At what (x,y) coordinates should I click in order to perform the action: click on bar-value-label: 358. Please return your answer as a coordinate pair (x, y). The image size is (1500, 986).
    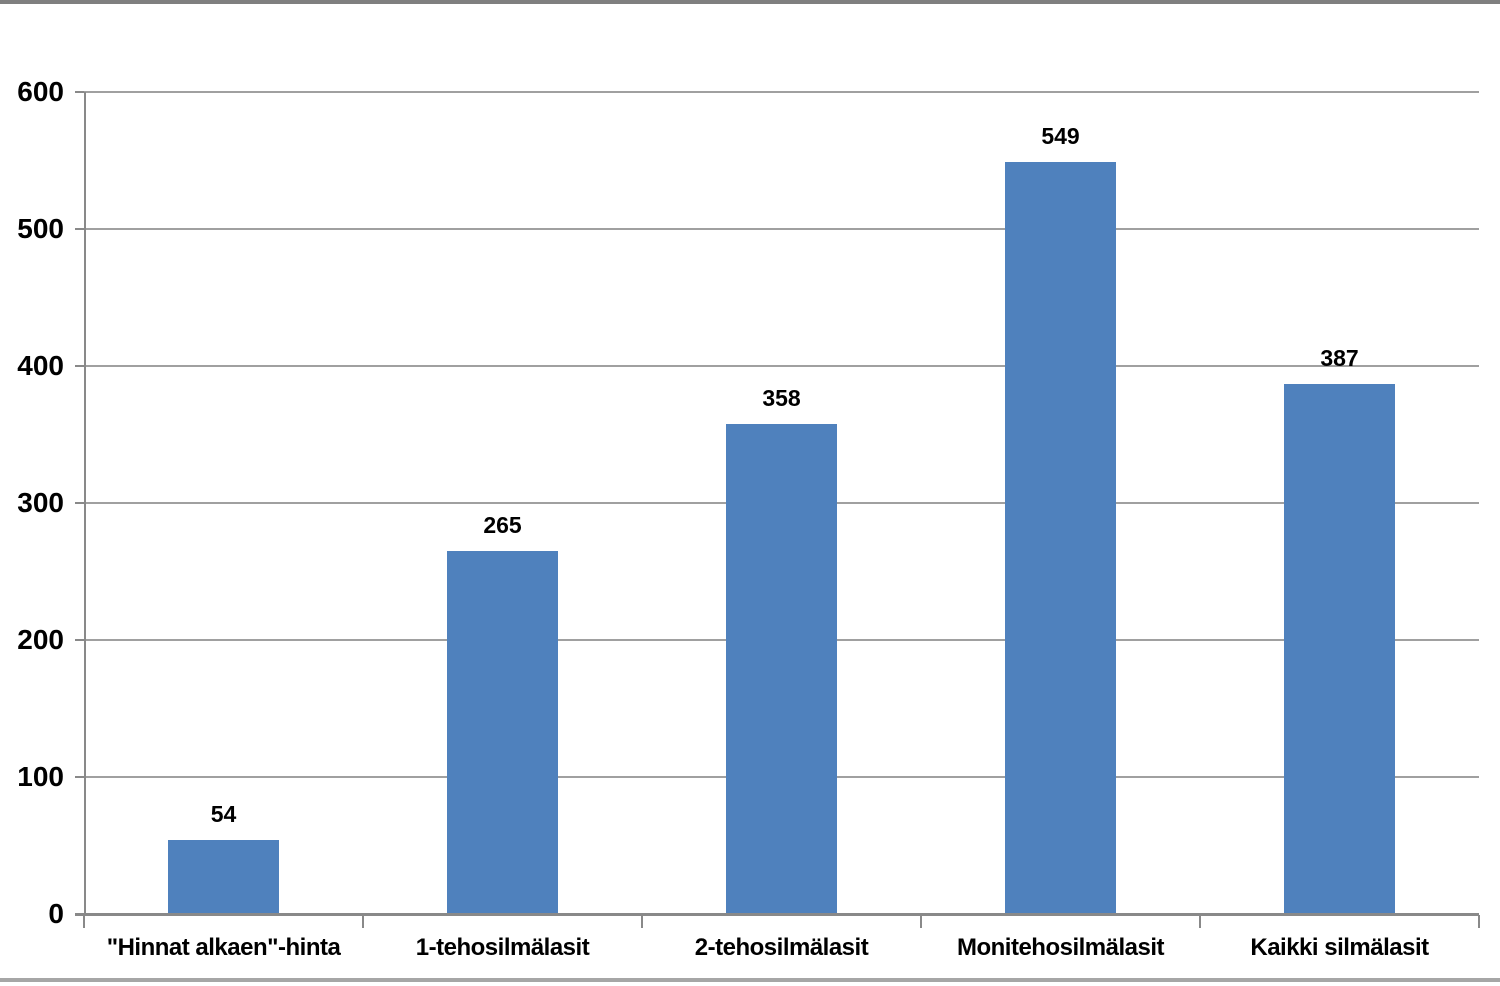
    Looking at the image, I should click on (781, 397).